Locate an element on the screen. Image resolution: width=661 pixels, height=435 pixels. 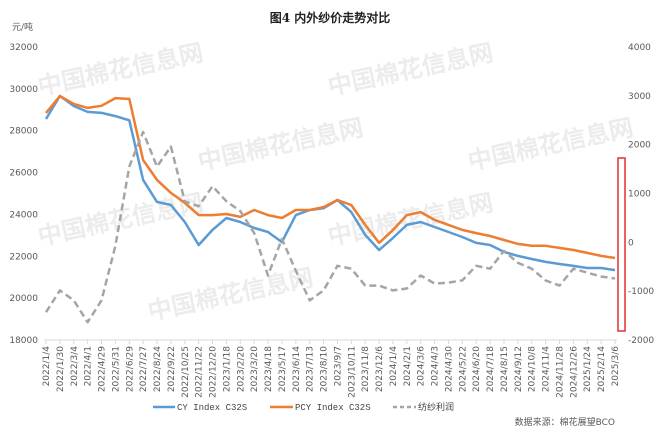
y-axis-label: 元/吨 is located at coordinates (22, 27).